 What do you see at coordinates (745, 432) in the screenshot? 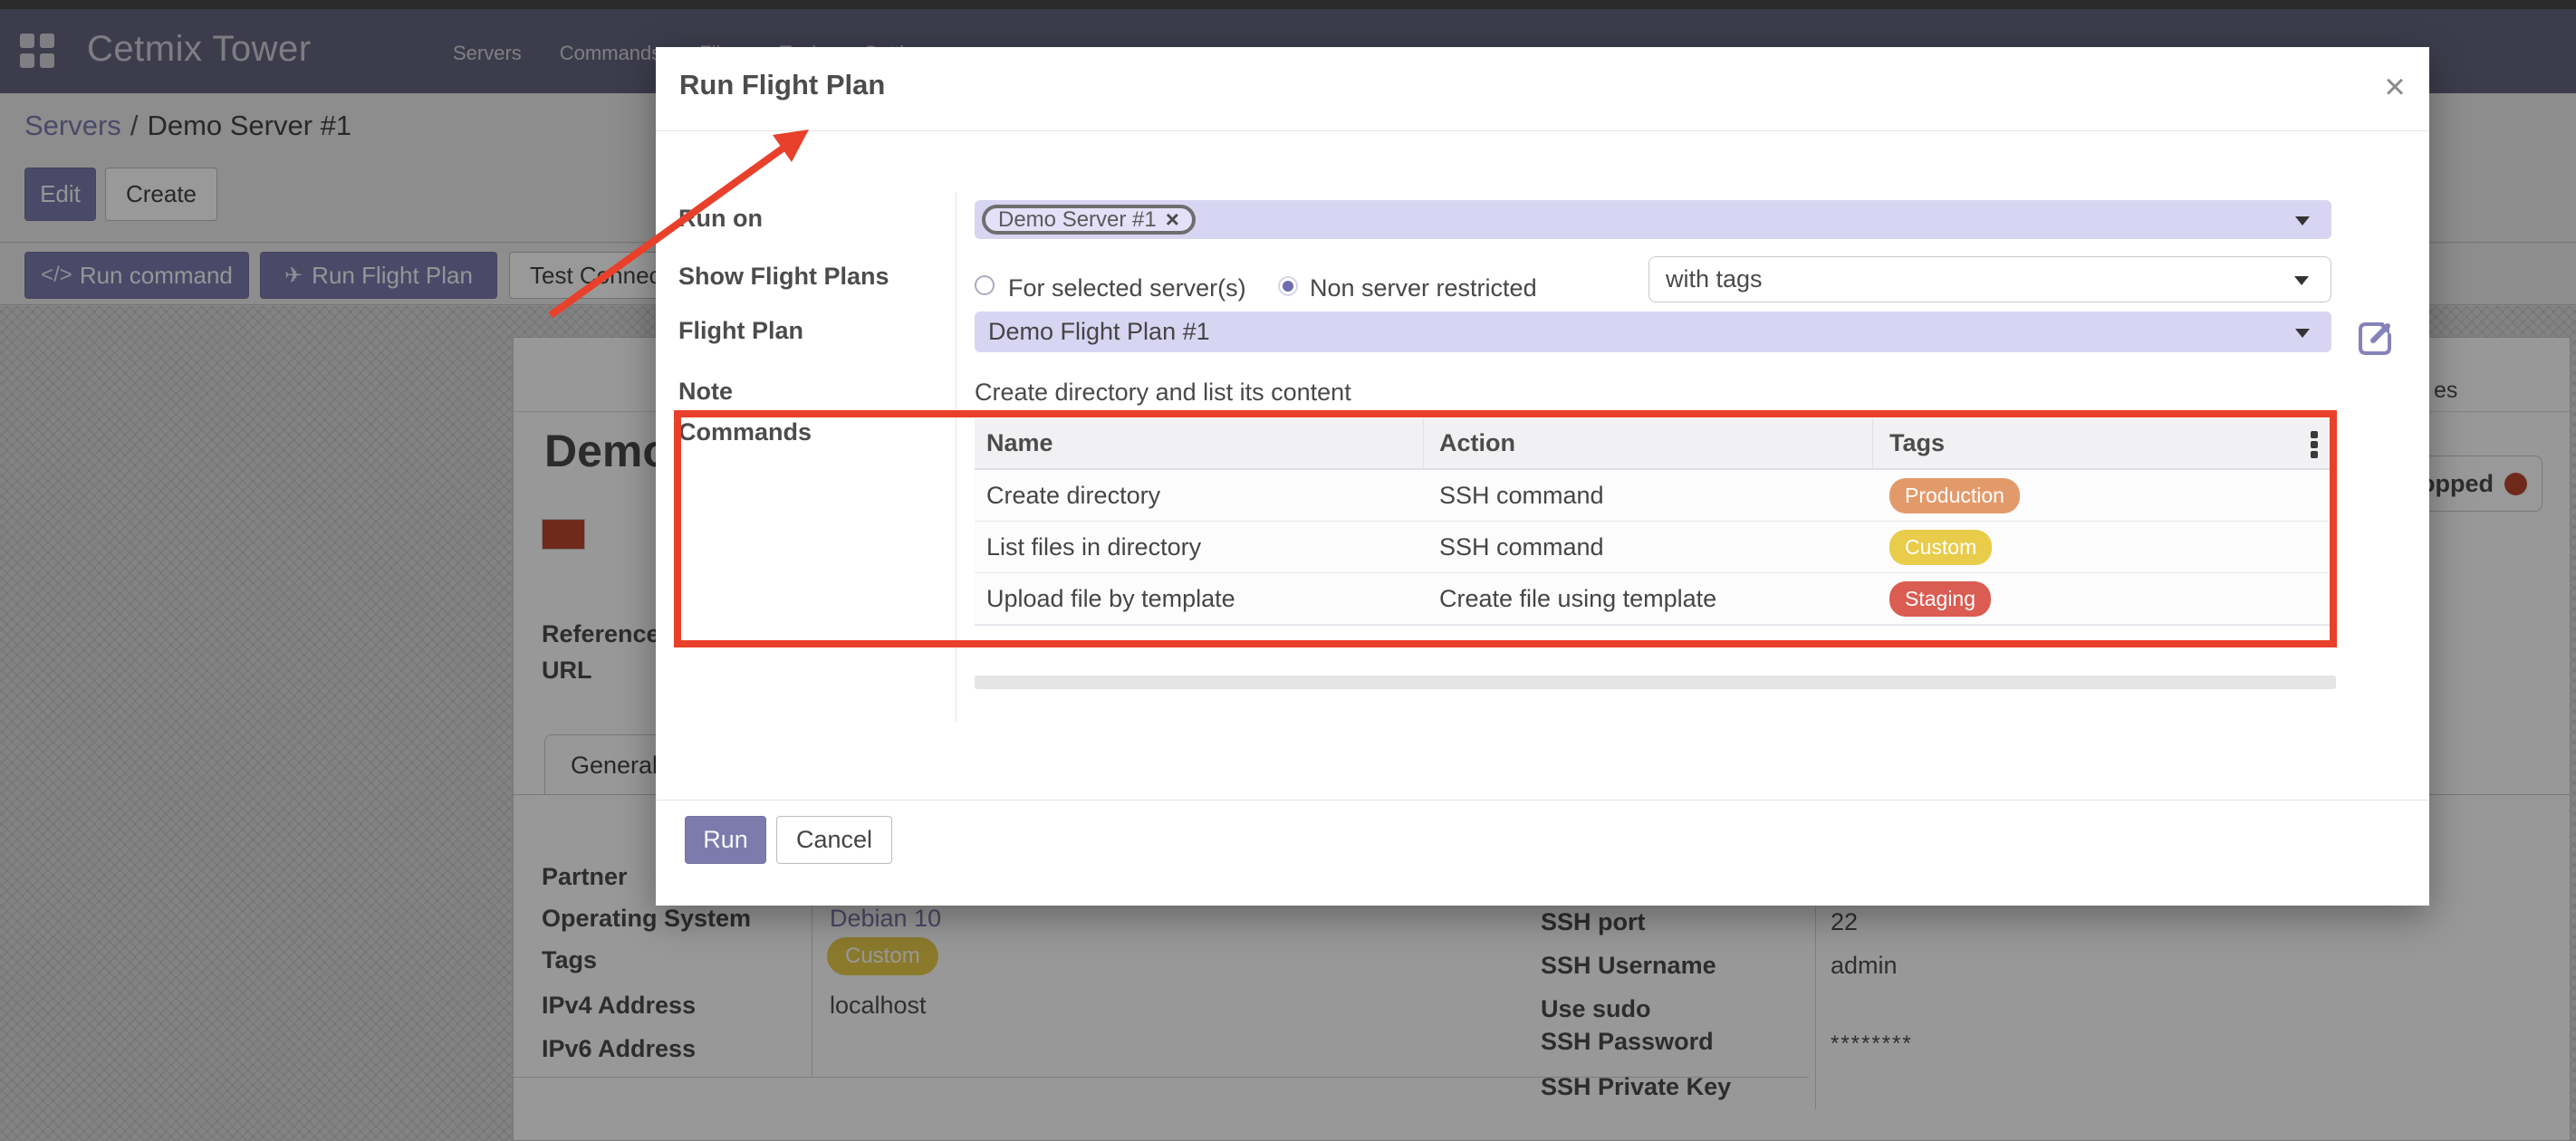
I see `commands-label: Commands` at bounding box center [745, 432].